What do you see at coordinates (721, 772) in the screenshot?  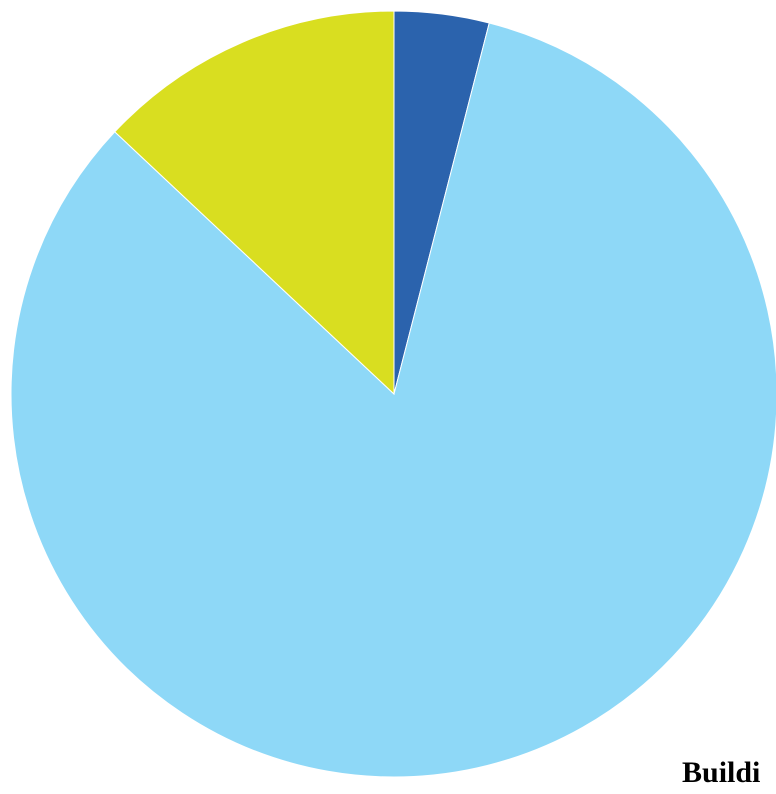 I see `legend-label-partial: Buildi` at bounding box center [721, 772].